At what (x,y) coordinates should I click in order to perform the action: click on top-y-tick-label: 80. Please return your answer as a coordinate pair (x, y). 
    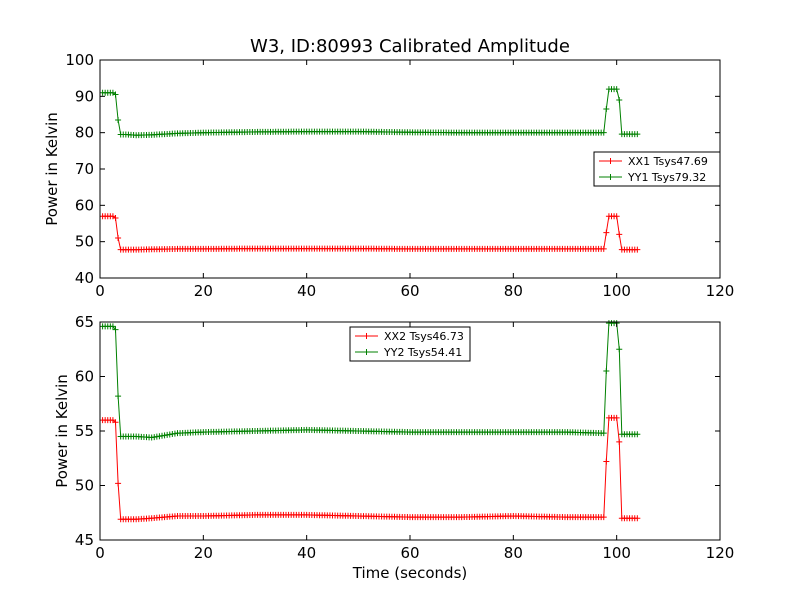
    Looking at the image, I should click on (84, 133).